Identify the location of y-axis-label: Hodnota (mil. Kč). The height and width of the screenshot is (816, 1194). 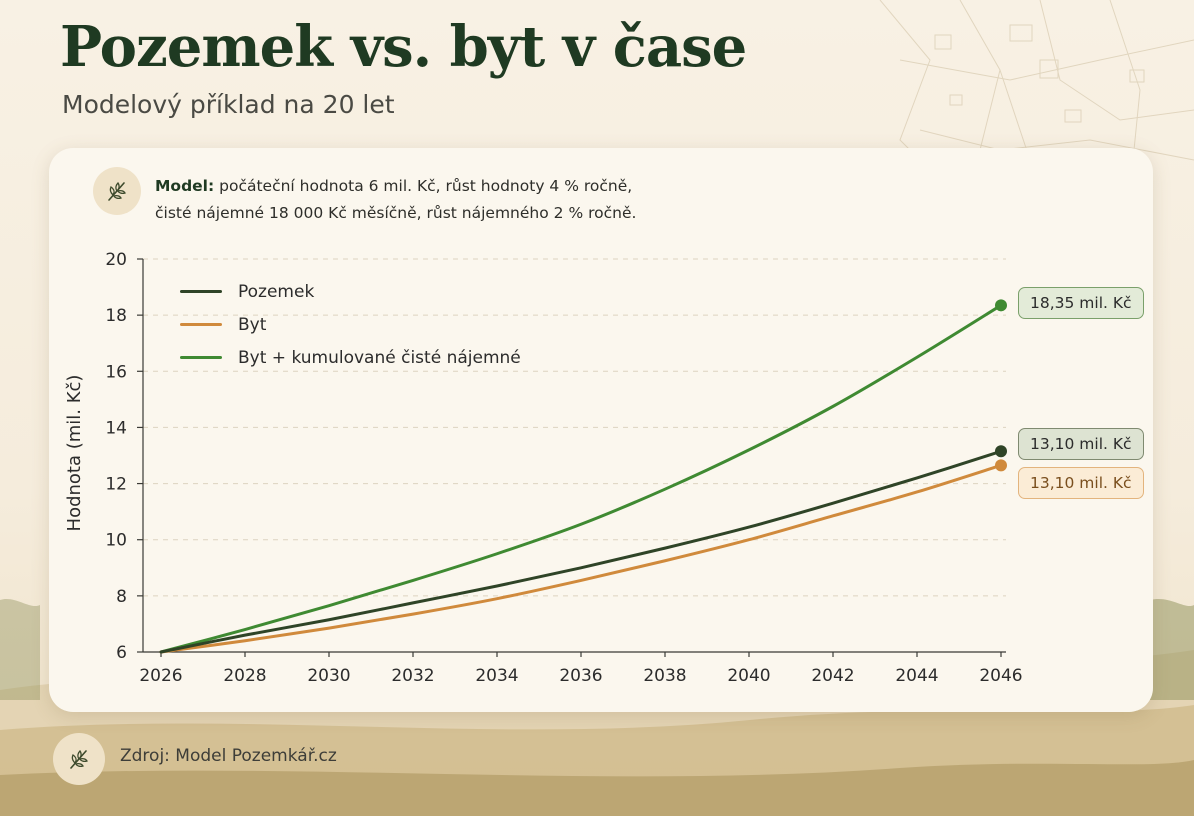
(74, 453).